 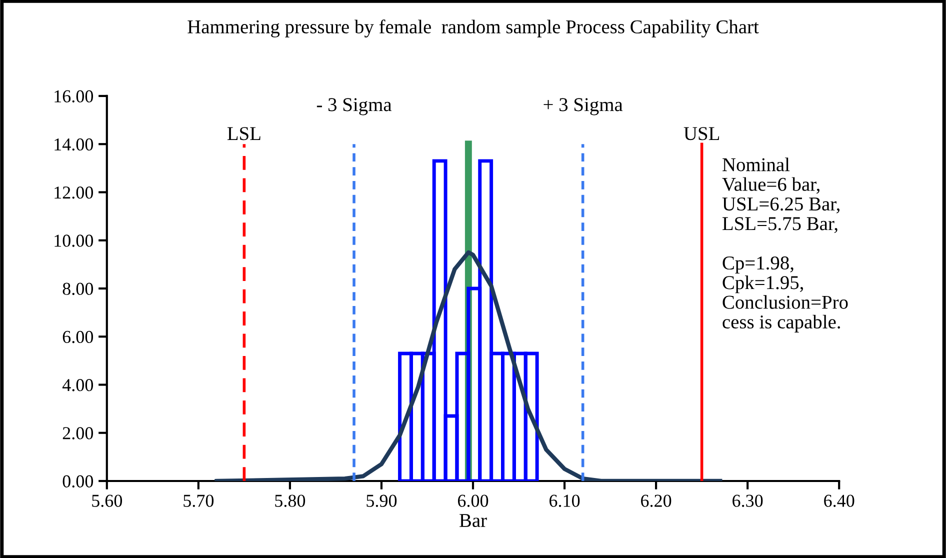 I want to click on y-tick-label: 10.00, so click(x=74, y=240).